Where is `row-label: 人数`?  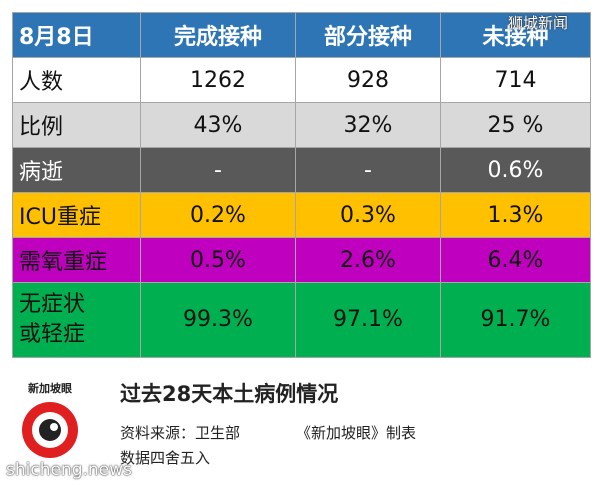
row-label: 人数 is located at coordinates (76, 80).